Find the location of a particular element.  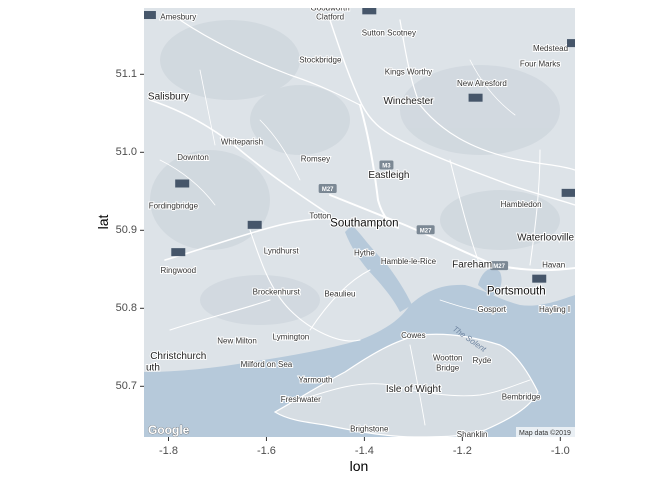

motorway-shields: M3 M27 M27 M27 is located at coordinates (413, 215).